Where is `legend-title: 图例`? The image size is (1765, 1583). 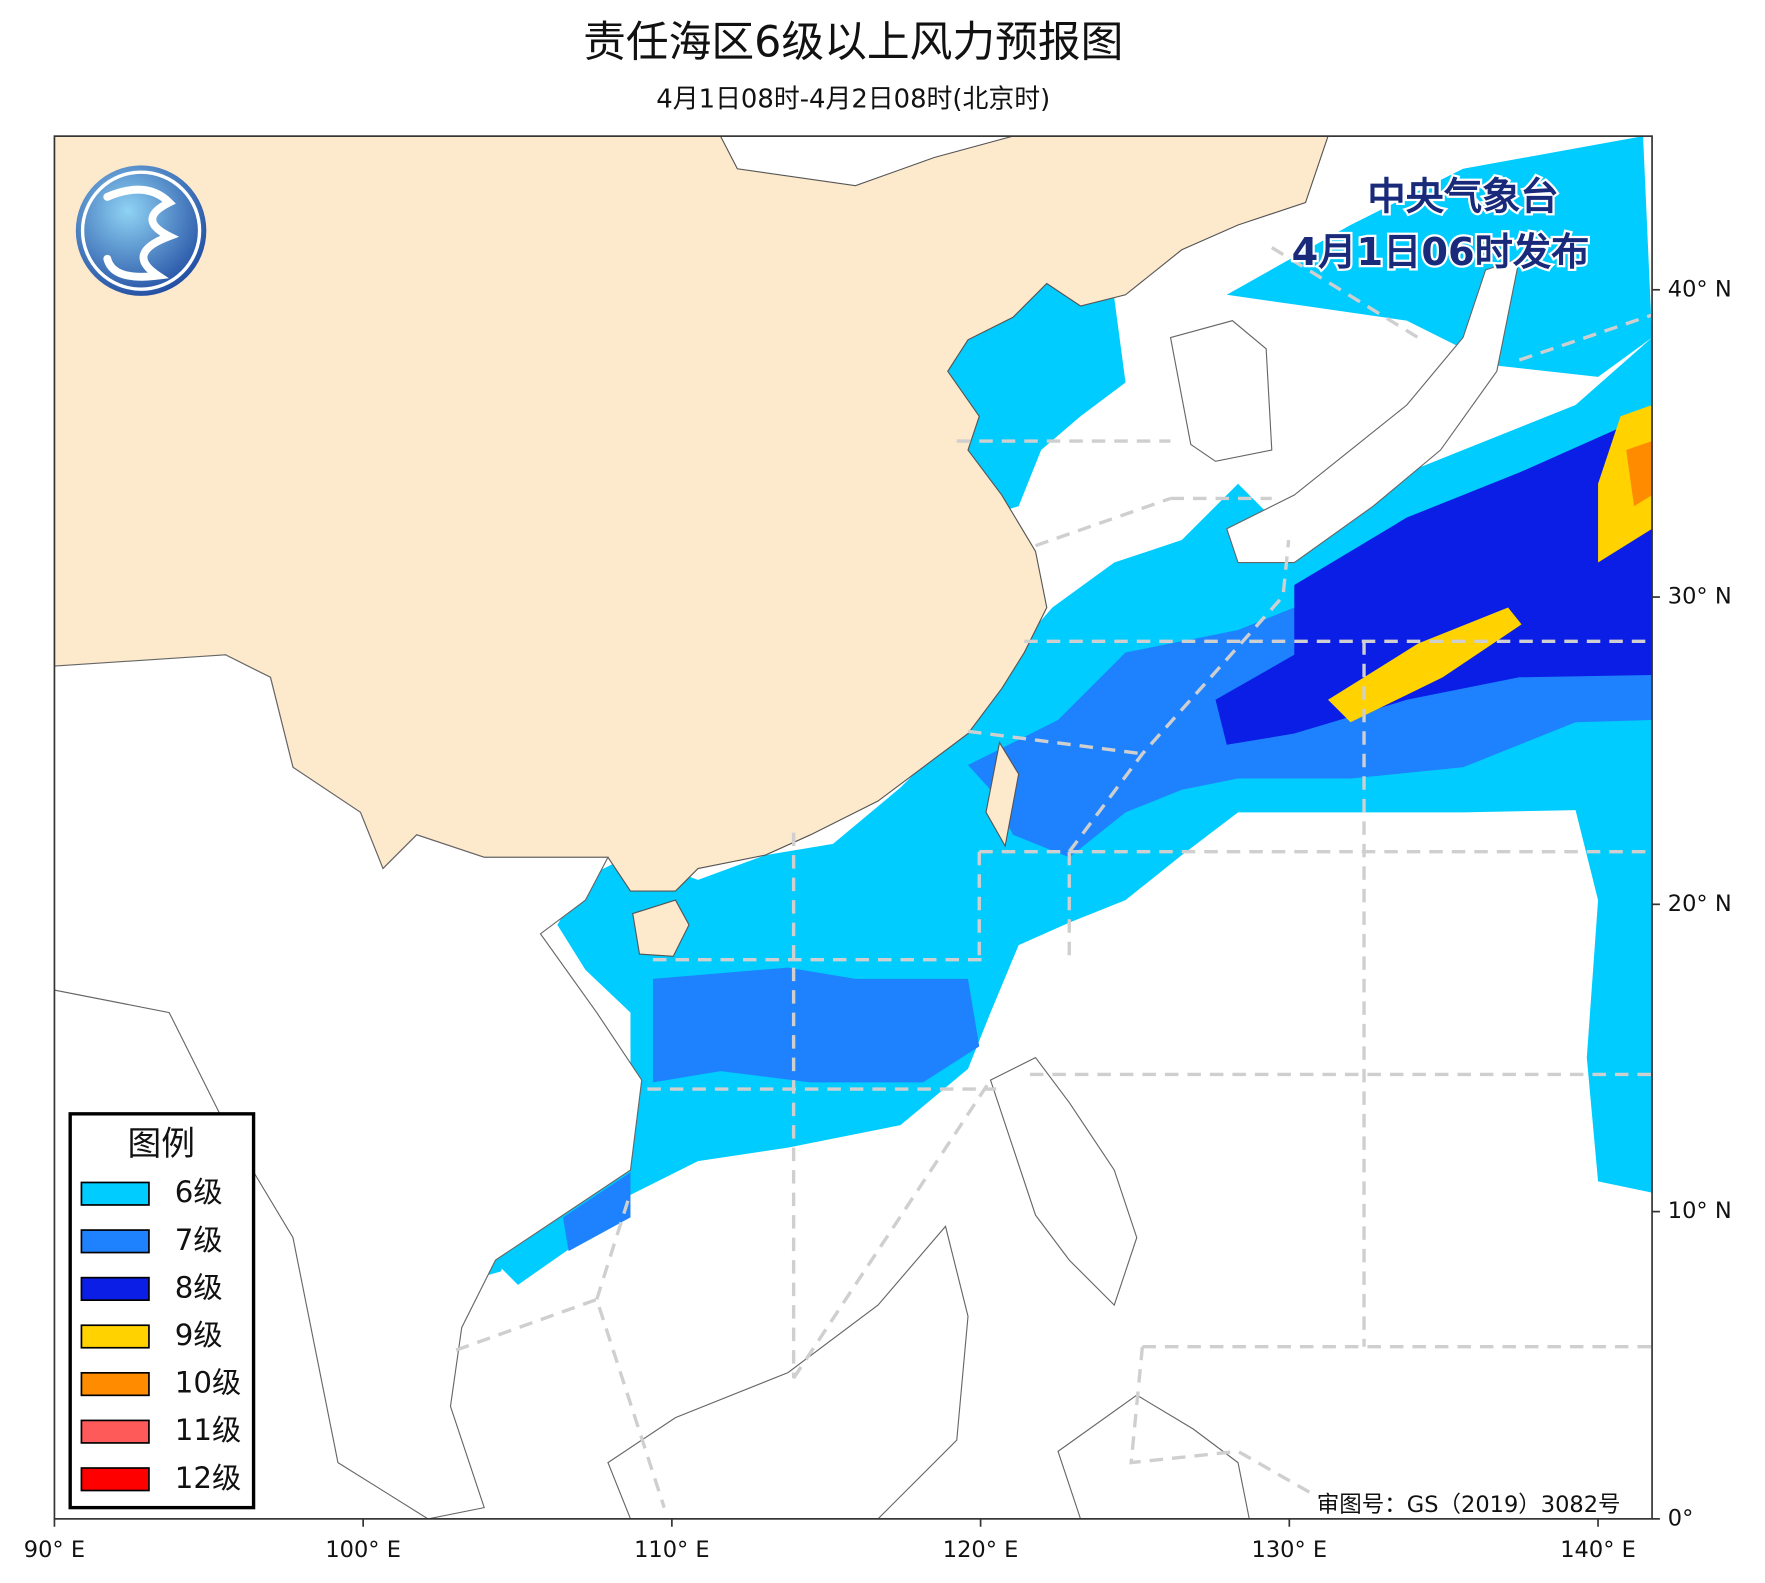
legend-title: 图例 is located at coordinates (162, 1143).